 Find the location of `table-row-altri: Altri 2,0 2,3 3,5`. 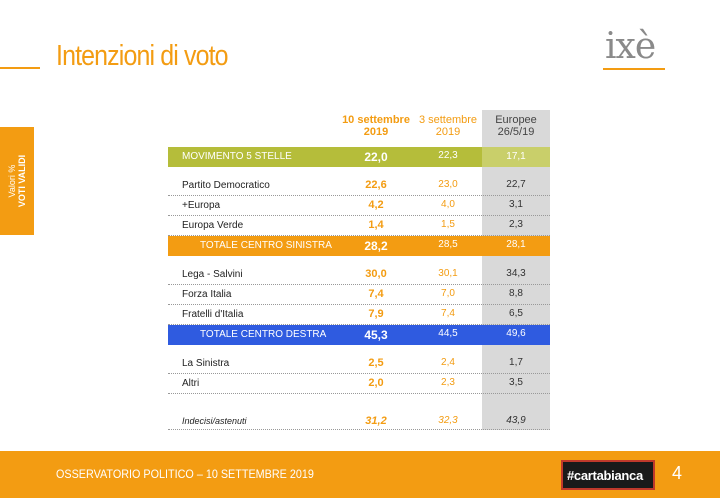

table-row-altri: Altri 2,0 2,3 3,5 is located at coordinates (359, 384).